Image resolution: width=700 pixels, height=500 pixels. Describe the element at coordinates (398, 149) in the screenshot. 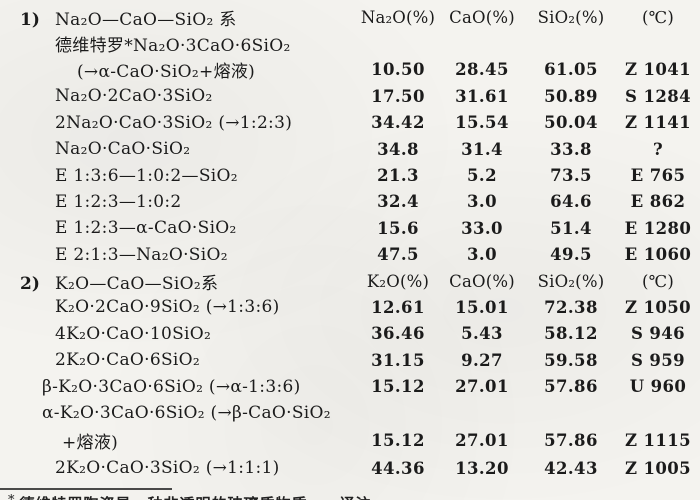

I see `value-cell: 34.8` at that location.